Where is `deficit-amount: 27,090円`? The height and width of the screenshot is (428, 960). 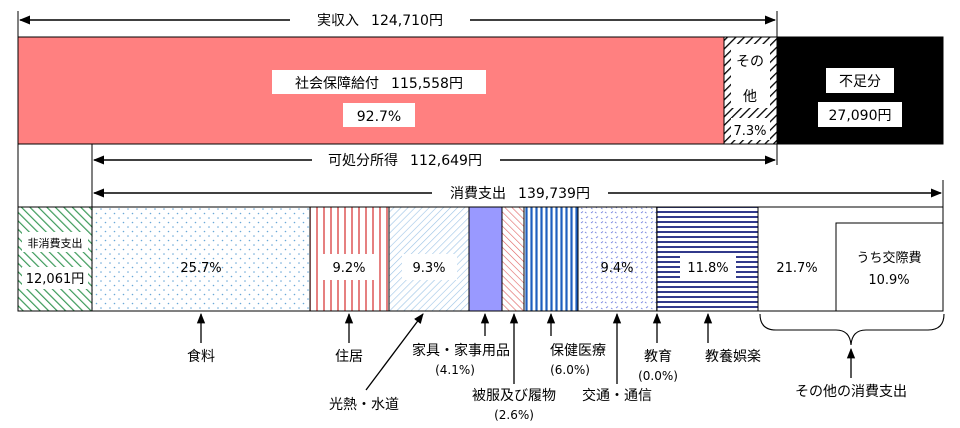 deficit-amount: 27,090円 is located at coordinates (860, 116).